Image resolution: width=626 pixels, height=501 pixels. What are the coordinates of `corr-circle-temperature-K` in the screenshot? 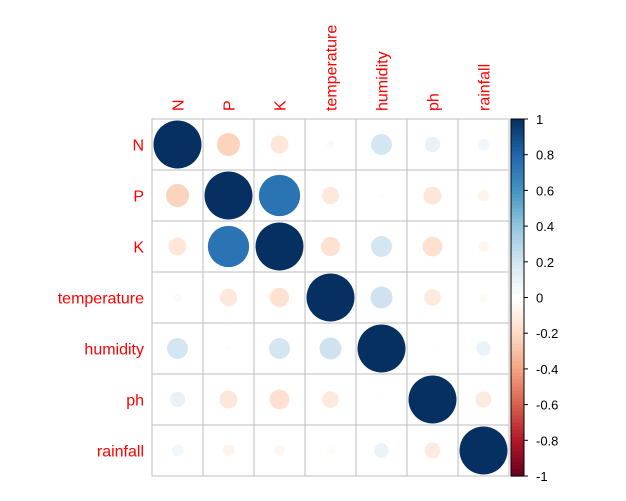 It's located at (279, 297).